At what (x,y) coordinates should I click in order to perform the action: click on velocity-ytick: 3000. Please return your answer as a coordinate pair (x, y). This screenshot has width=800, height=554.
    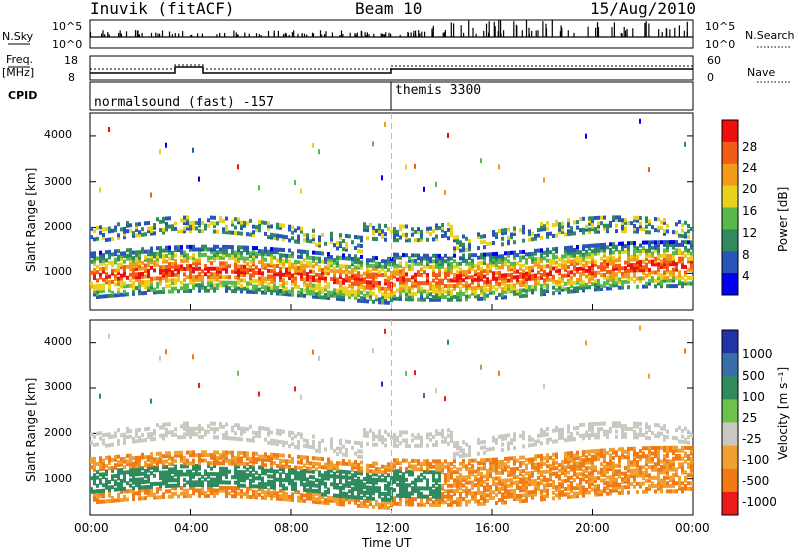
    Looking at the image, I should click on (58, 386).